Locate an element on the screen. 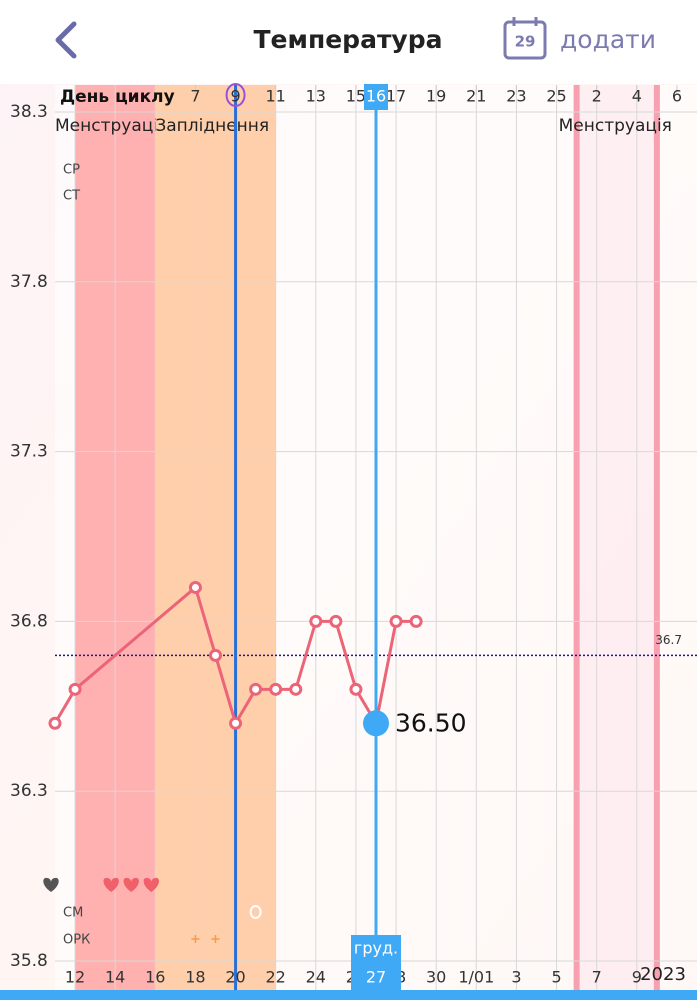  region-band is located at coordinates (616, 537).